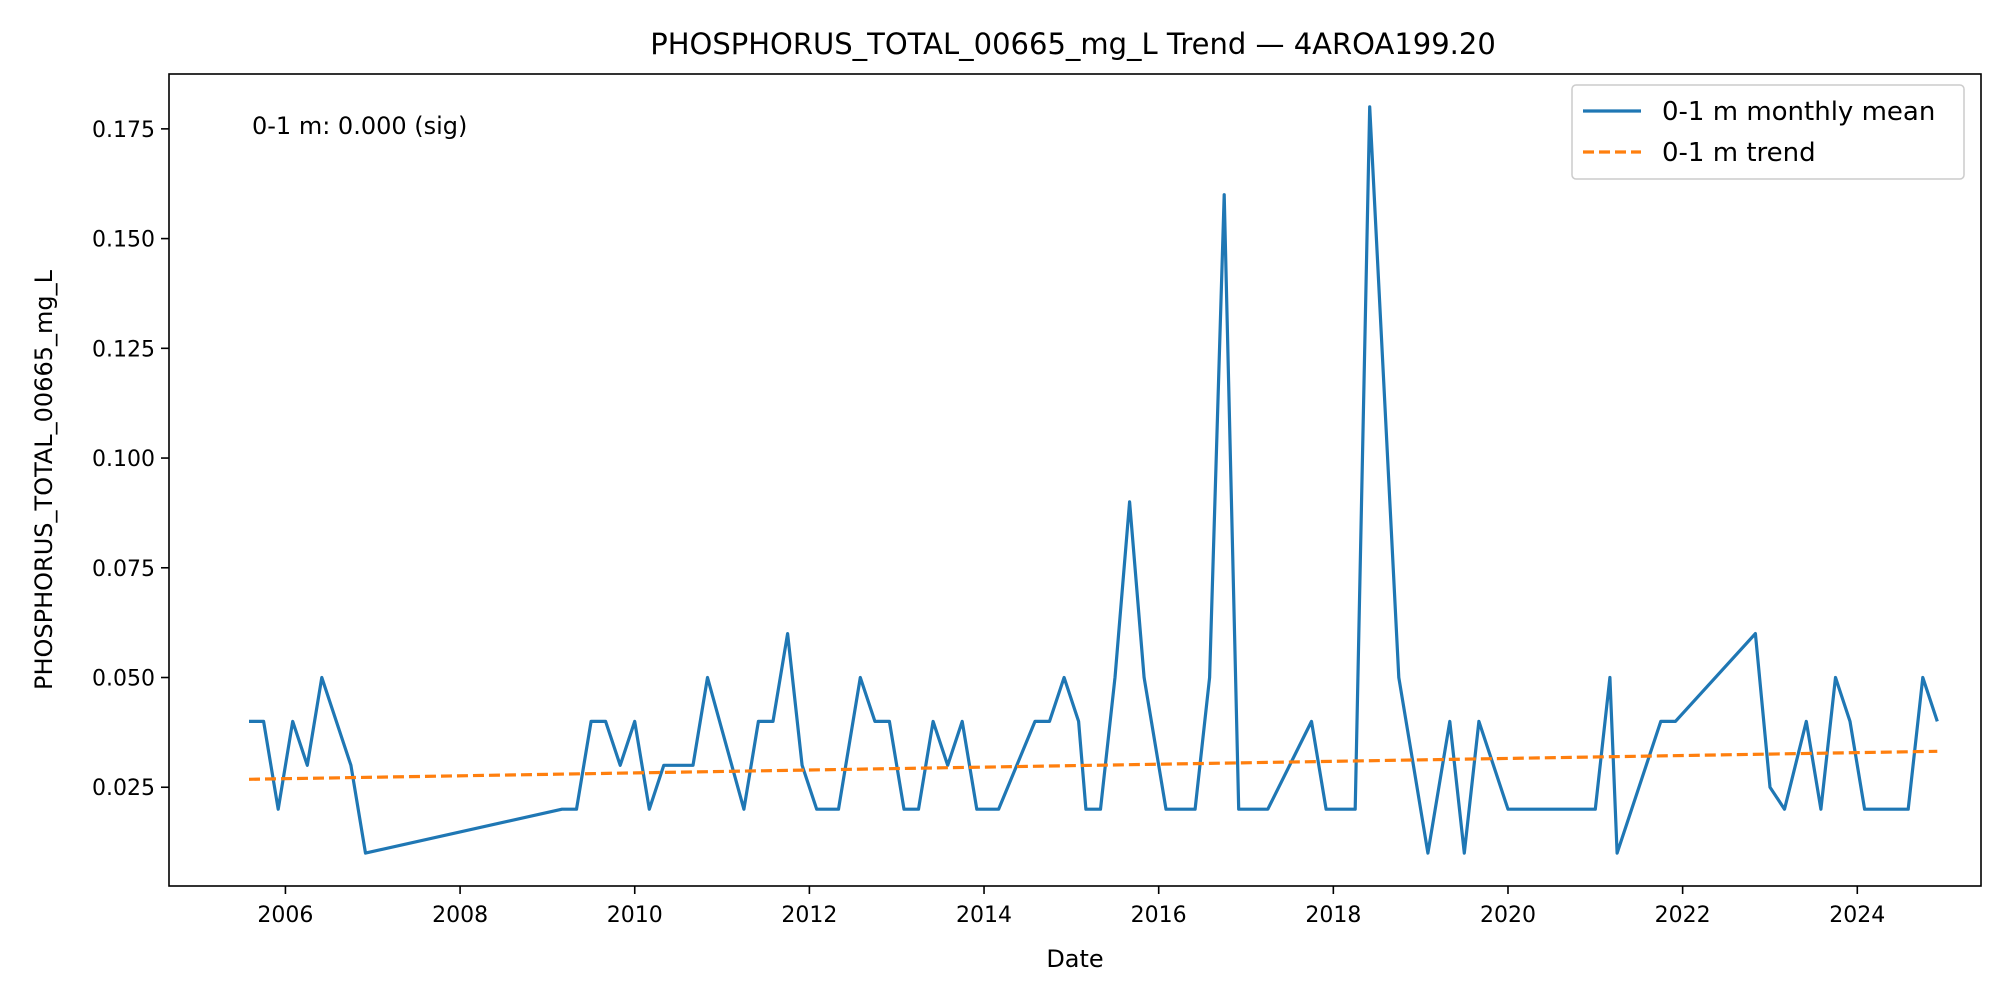 This screenshot has height=1000, width=2000. I want to click on x-tick-label: 2012, so click(809, 915).